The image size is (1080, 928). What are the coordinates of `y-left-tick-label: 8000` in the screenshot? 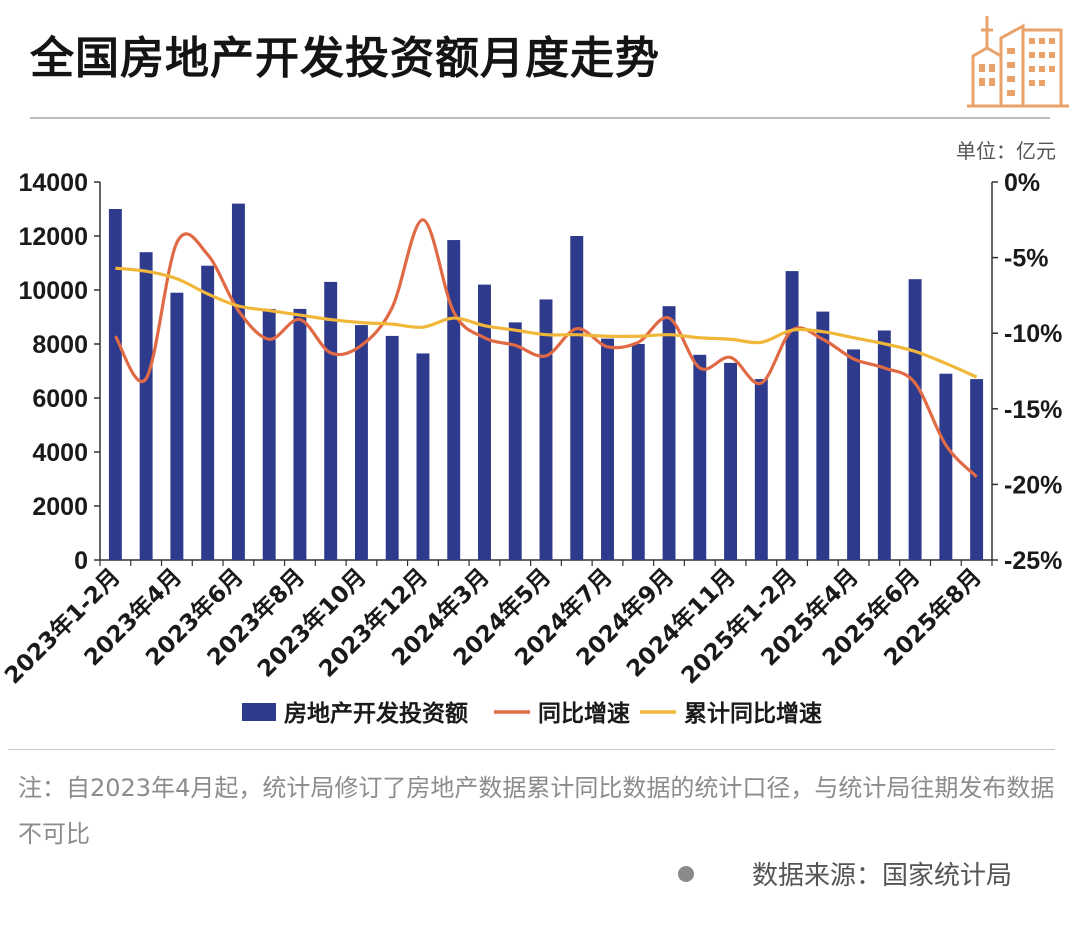 It's located at (60, 345).